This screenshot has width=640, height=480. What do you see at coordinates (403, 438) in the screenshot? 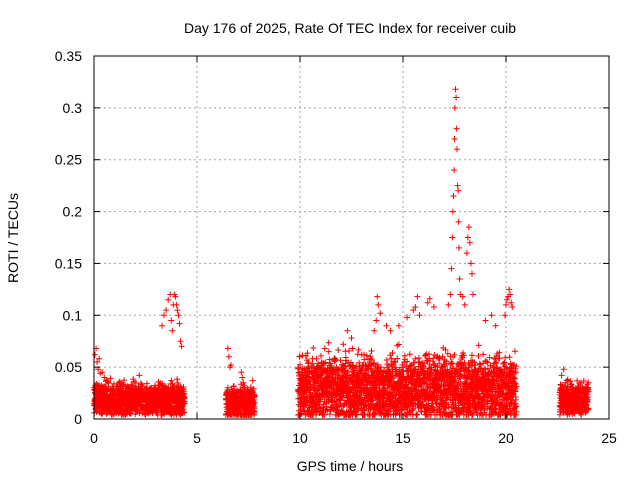
I see `x-tick-label: 15` at bounding box center [403, 438].